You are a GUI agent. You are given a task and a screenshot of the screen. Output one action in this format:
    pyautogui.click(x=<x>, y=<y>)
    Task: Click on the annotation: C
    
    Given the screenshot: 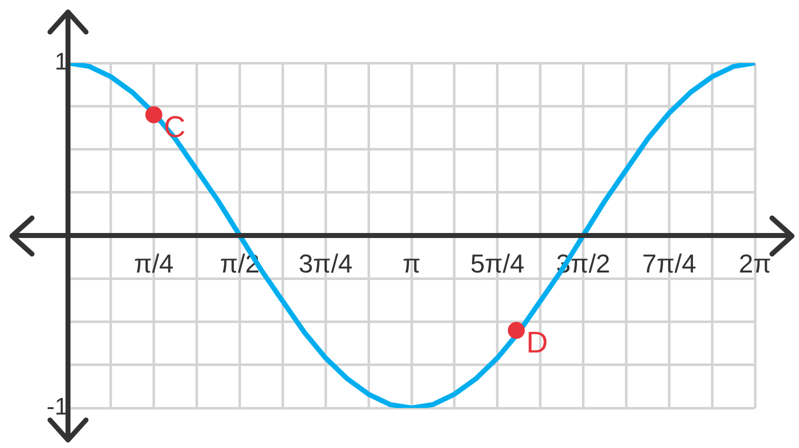 What is the action you would take?
    pyautogui.click(x=175, y=127)
    